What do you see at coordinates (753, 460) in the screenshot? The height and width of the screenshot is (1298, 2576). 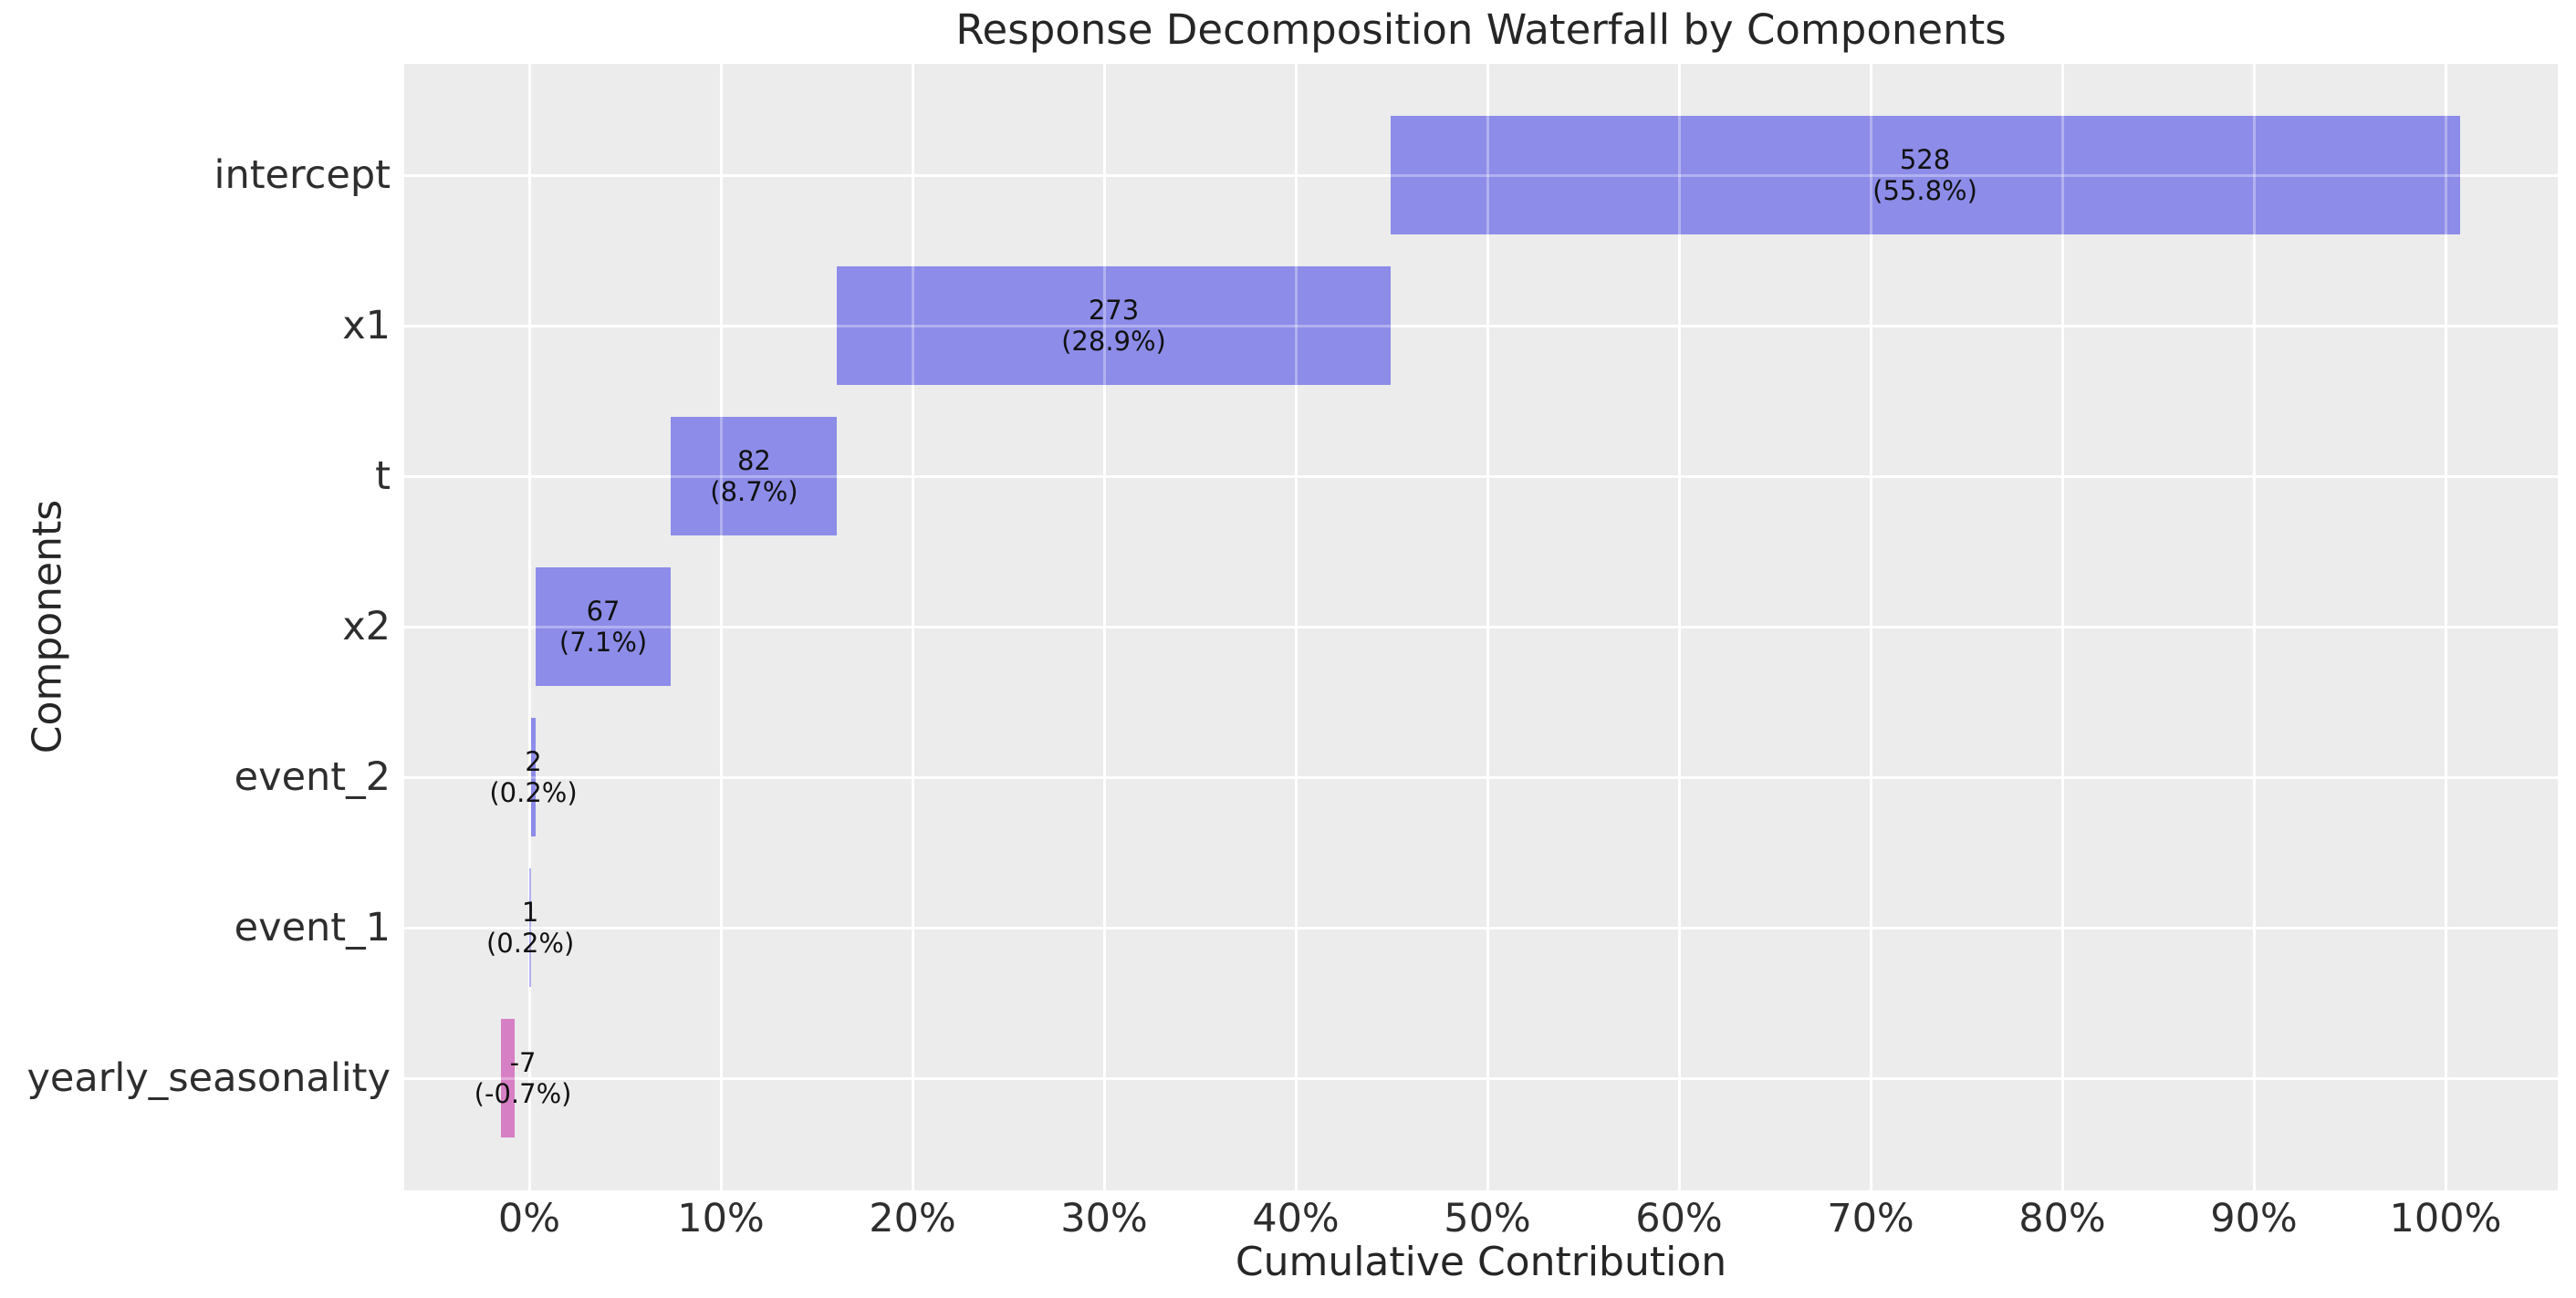 I see `bar-label-value: 82` at bounding box center [753, 460].